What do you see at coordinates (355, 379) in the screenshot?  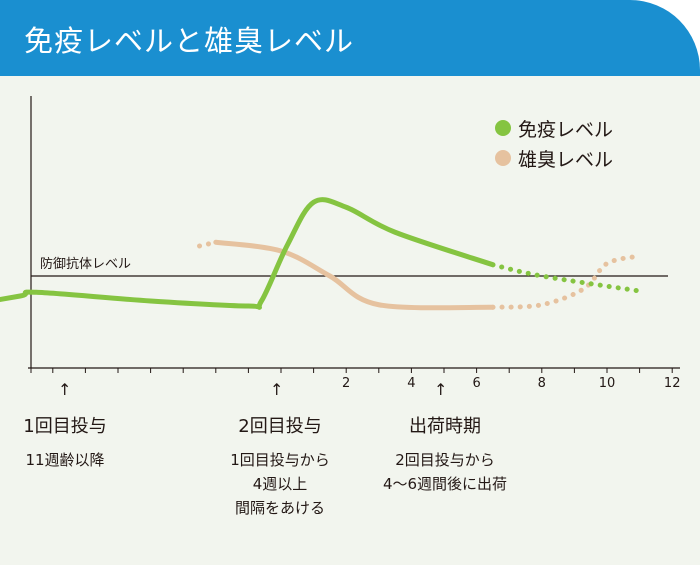 I see `x-ticks: 2 4 6 8 10 12` at bounding box center [355, 379].